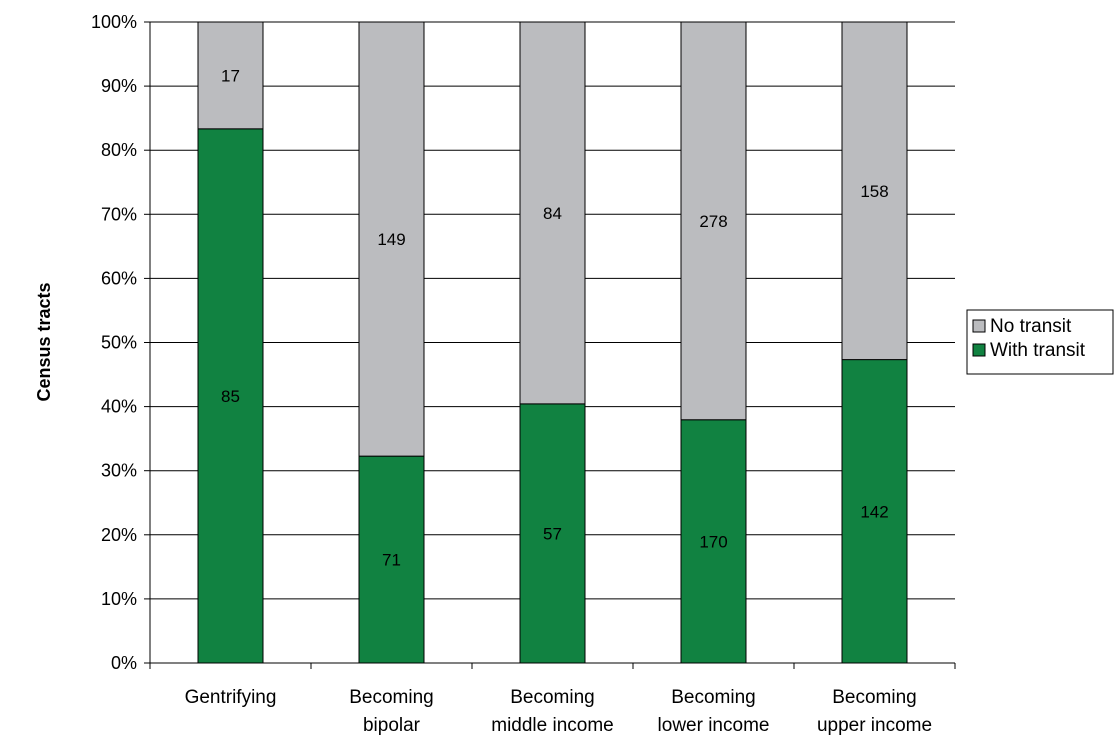 The width and height of the screenshot is (1114, 736). I want to click on data-label: 84, so click(552, 213).